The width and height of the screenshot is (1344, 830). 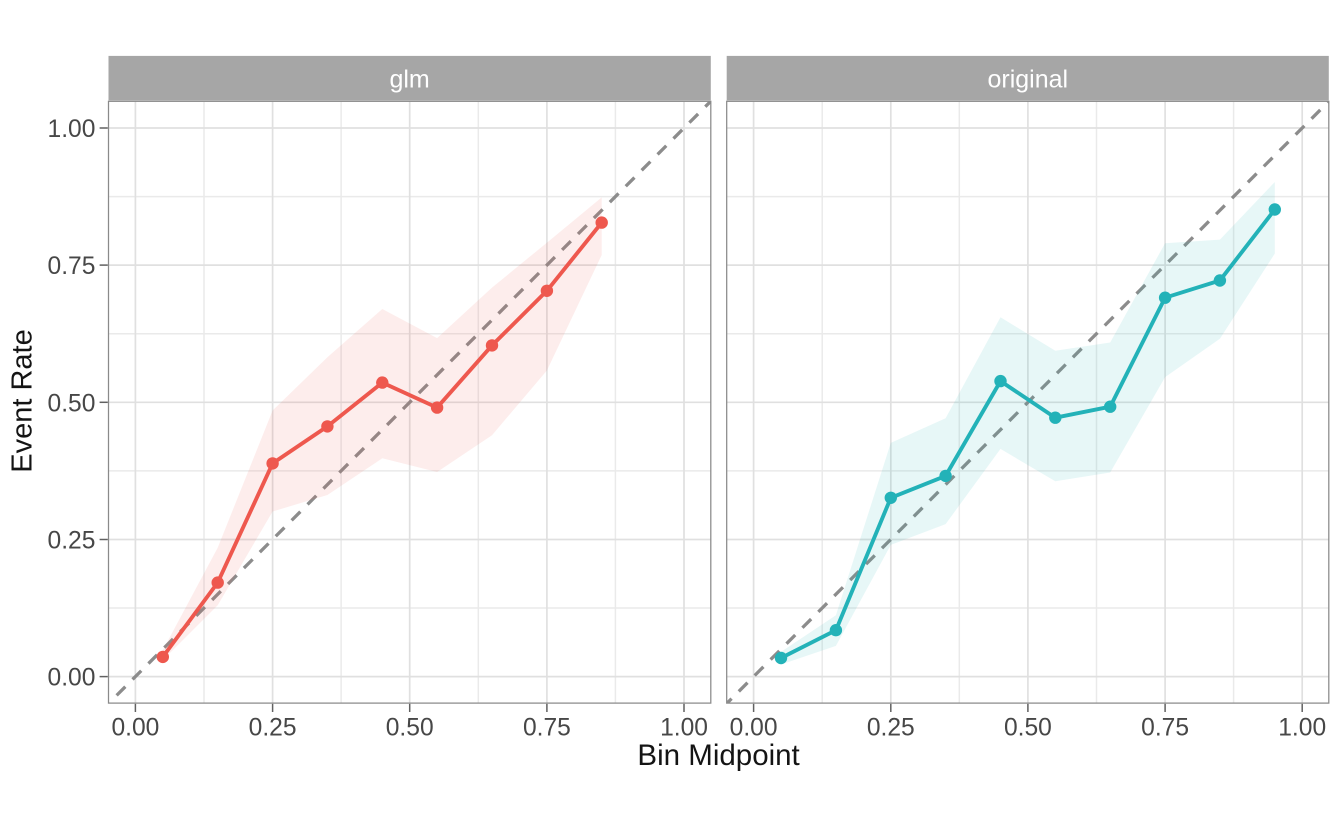 What do you see at coordinates (1027, 80) in the screenshot?
I see `svg-text: original` at bounding box center [1027, 80].